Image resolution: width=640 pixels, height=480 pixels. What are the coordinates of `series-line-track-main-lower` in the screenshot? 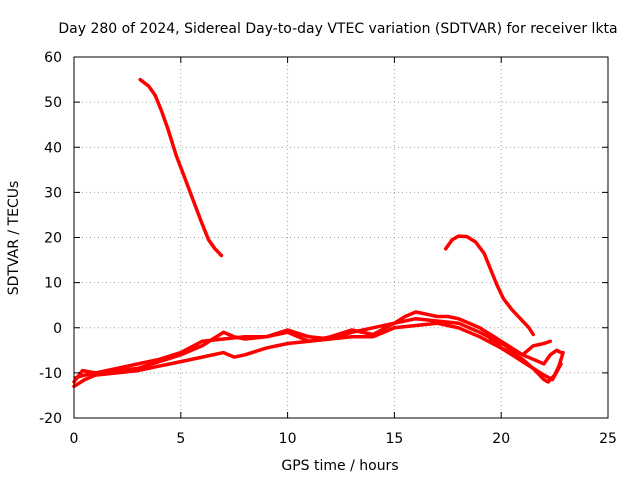 It's located at (317, 355).